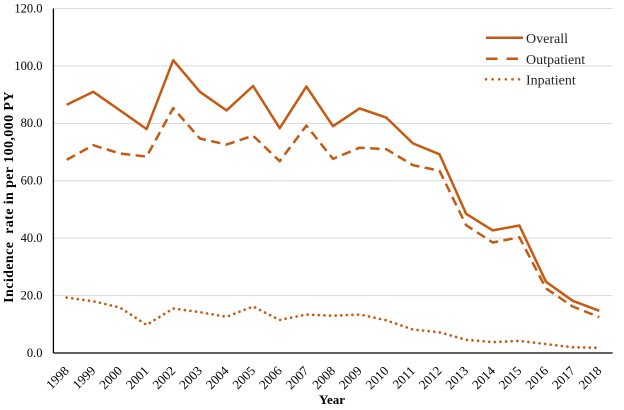  What do you see at coordinates (430, 377) in the screenshot?
I see `svg-text: 2012` at bounding box center [430, 377].